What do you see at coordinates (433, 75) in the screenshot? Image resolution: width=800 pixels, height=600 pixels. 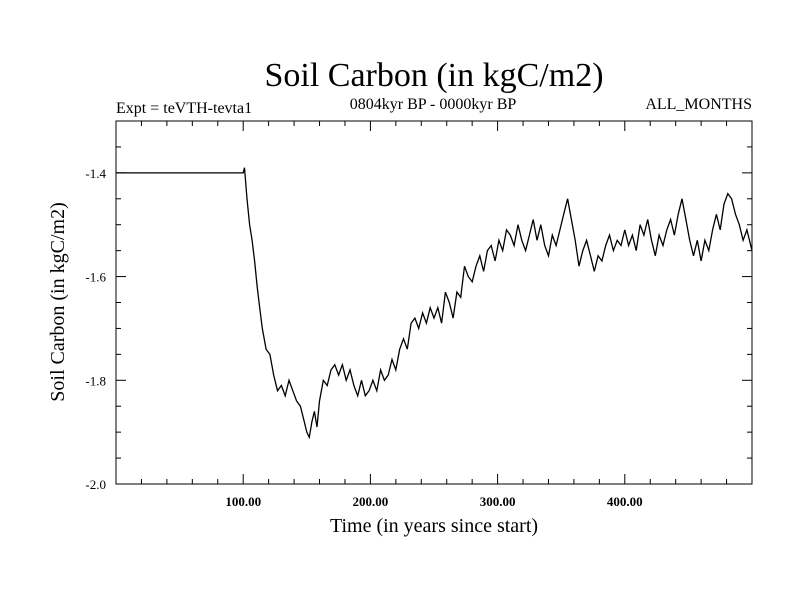 I see `chart-title: Soil Carbon (in kgC/m2)` at bounding box center [433, 75].